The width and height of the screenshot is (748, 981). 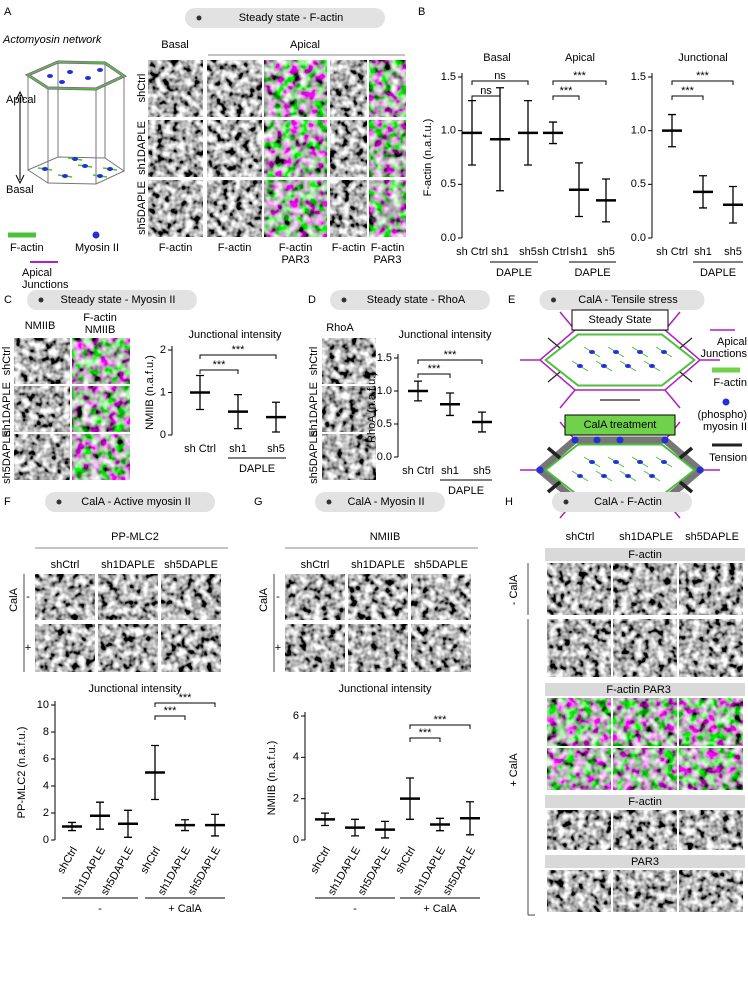 What do you see at coordinates (592, 273) in the screenshot?
I see `group-label: DAPLE` at bounding box center [592, 273].